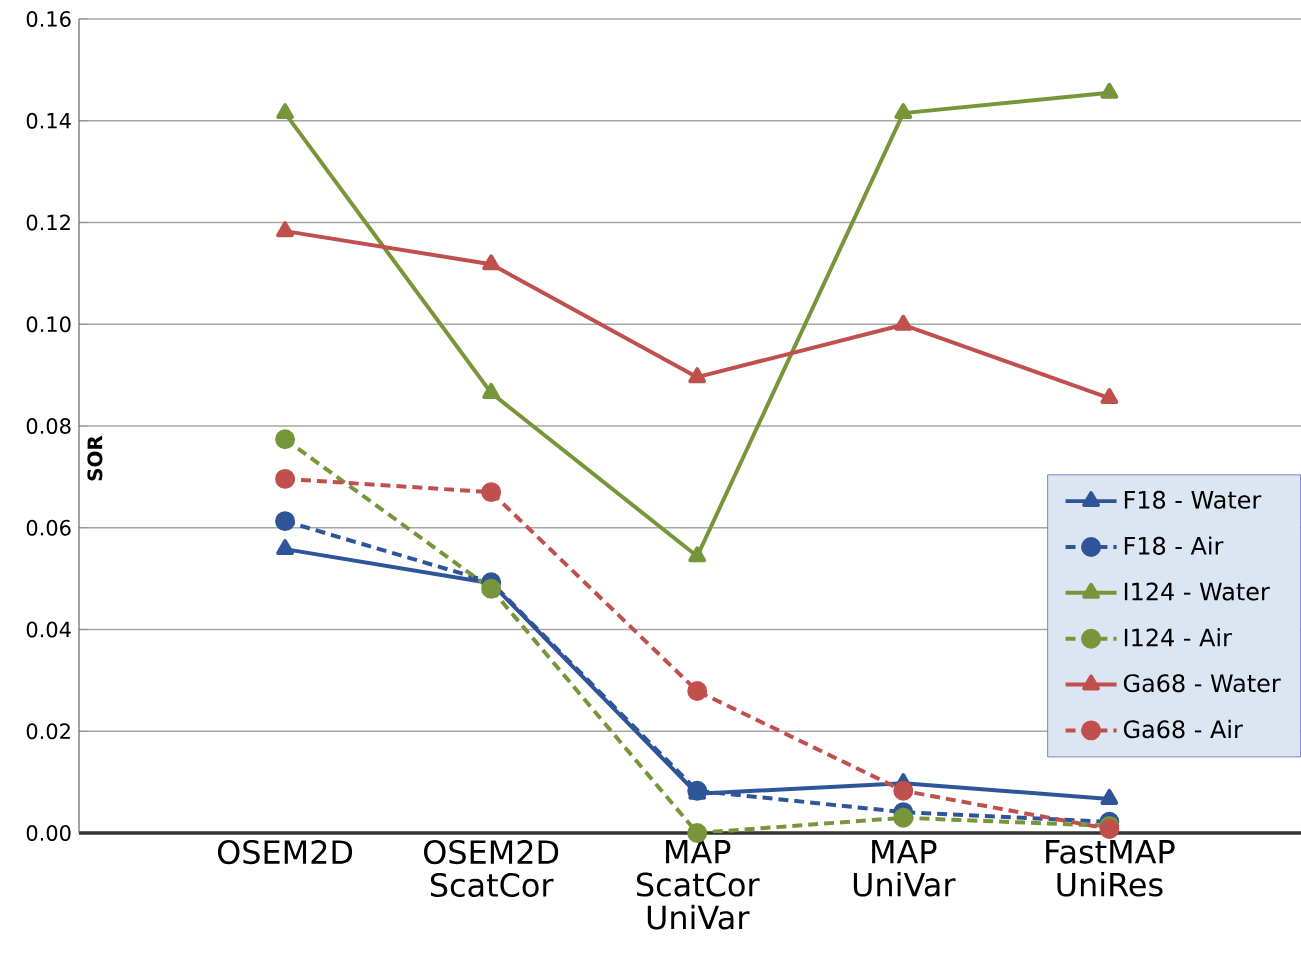 The image size is (1301, 968). What do you see at coordinates (285, 852) in the screenshot?
I see `x-tick-label: OSEM2D` at bounding box center [285, 852].